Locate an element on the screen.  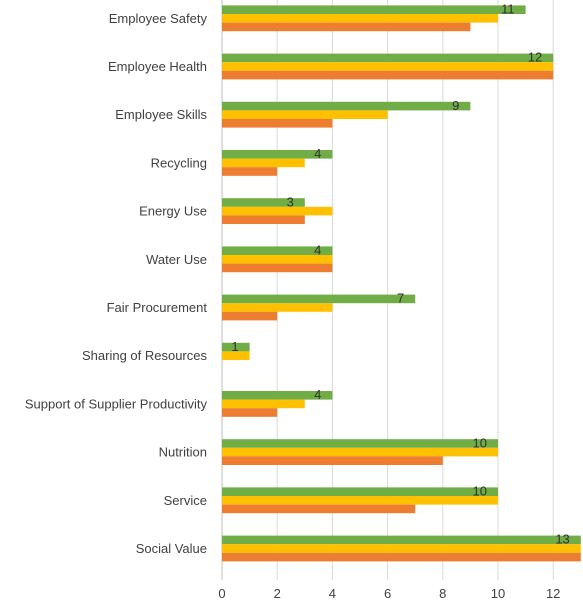
category-label: Employee Safety is located at coordinates (158, 18).